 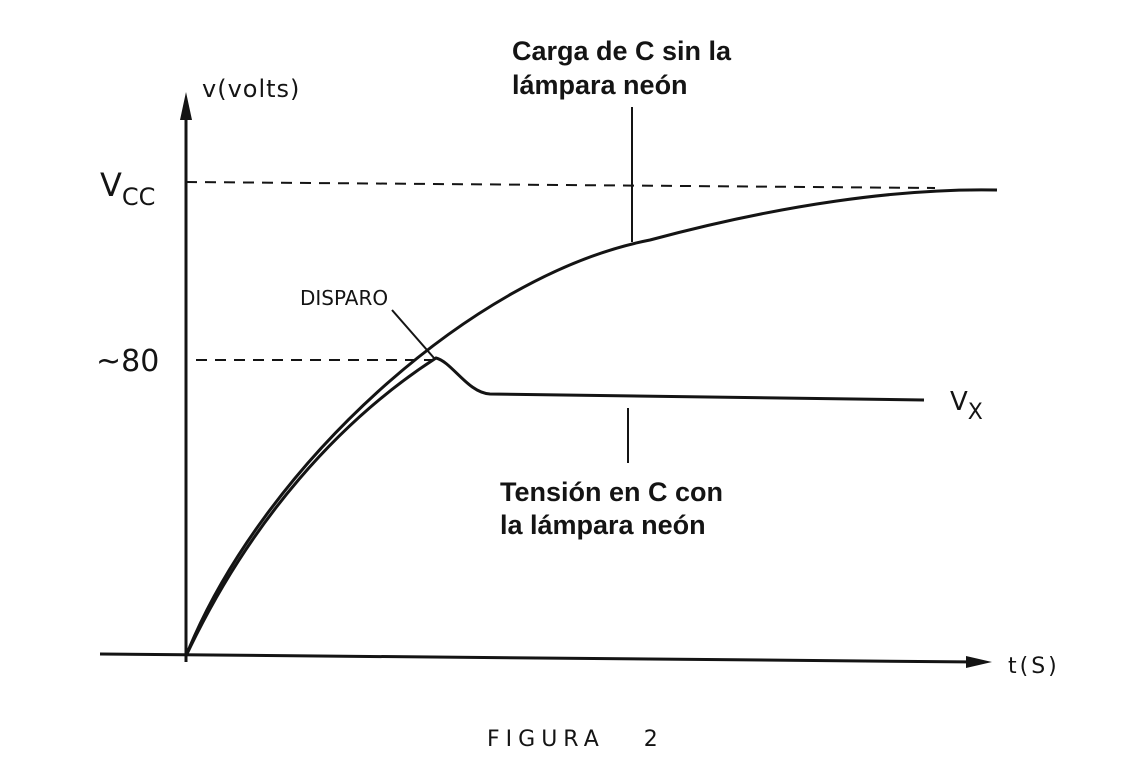 I want to click on neon-series-label-line2: la lámpara neón, so click(x=603, y=525).